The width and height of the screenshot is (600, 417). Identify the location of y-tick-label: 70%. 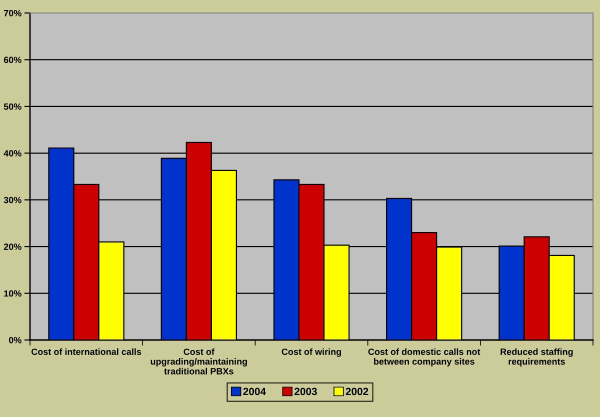
(13, 13).